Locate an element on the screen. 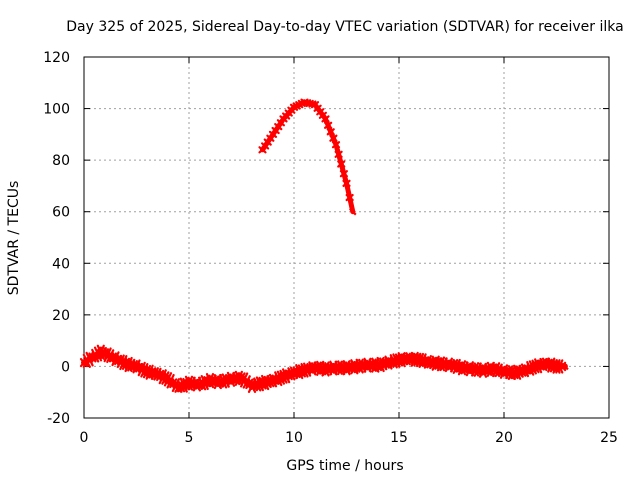 The width and height of the screenshot is (640, 480). y-tick-label: 120 is located at coordinates (56, 58).